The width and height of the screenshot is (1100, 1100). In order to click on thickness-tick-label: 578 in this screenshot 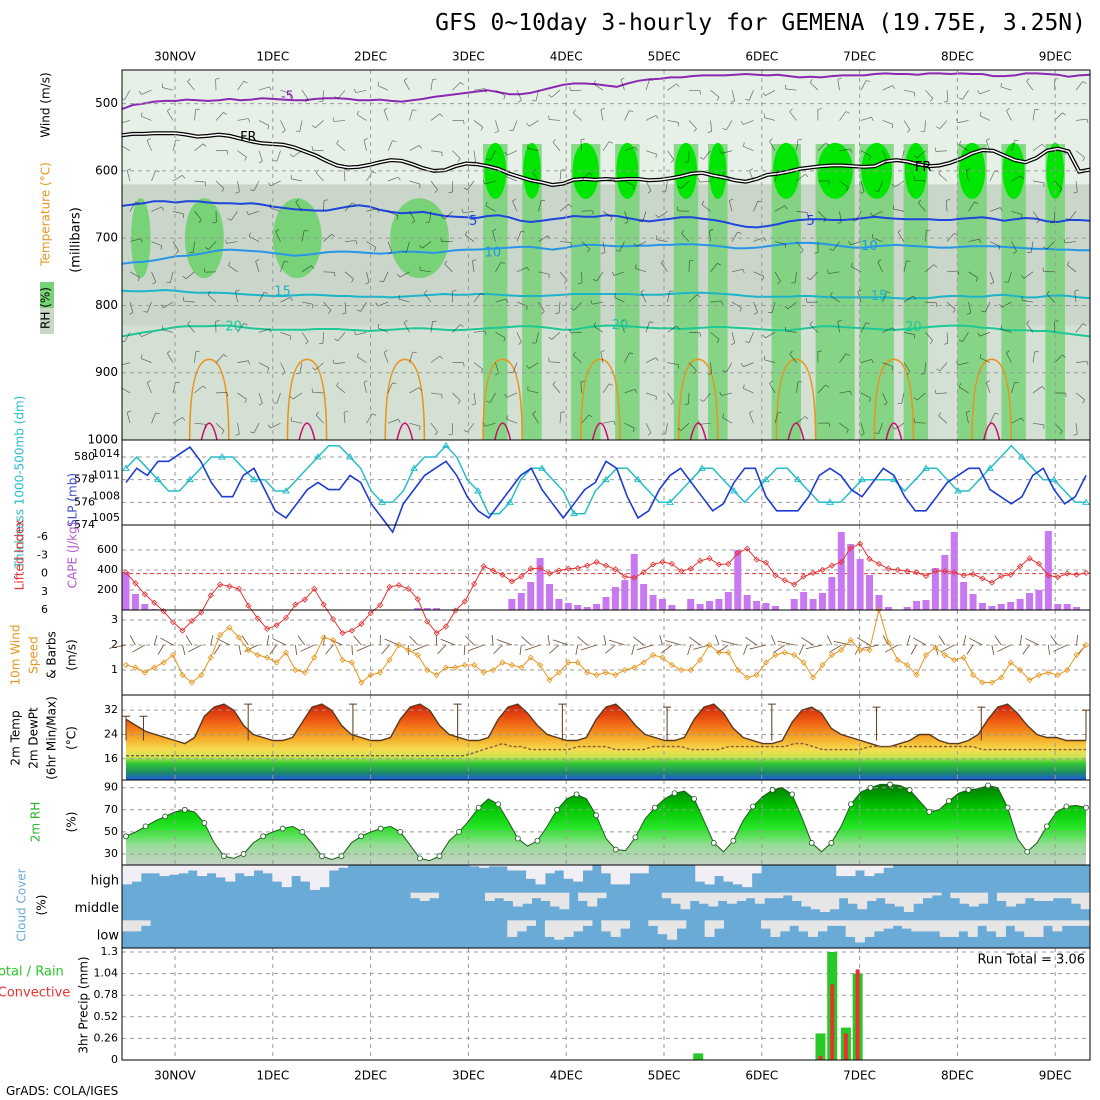, I will do `click(84, 479)`.